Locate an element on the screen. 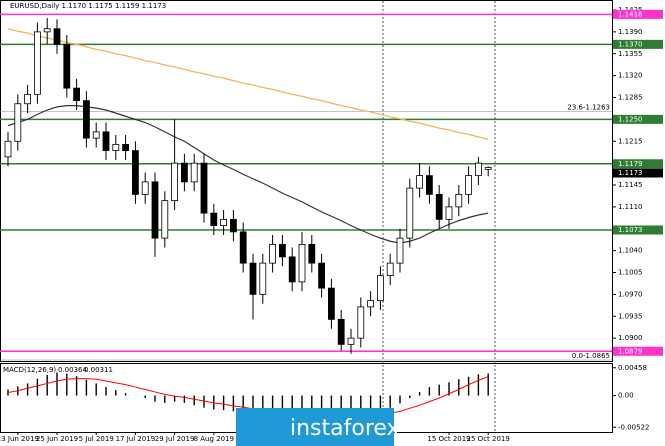 The width and height of the screenshot is (665, 446). y-tick-label: 1.1215 is located at coordinates (630, 141).